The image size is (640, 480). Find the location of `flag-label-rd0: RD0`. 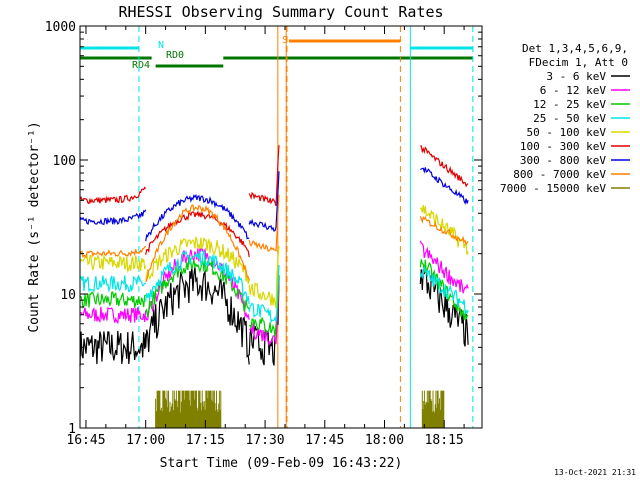

flag-label-rd0: RD0 is located at coordinates (175, 55).